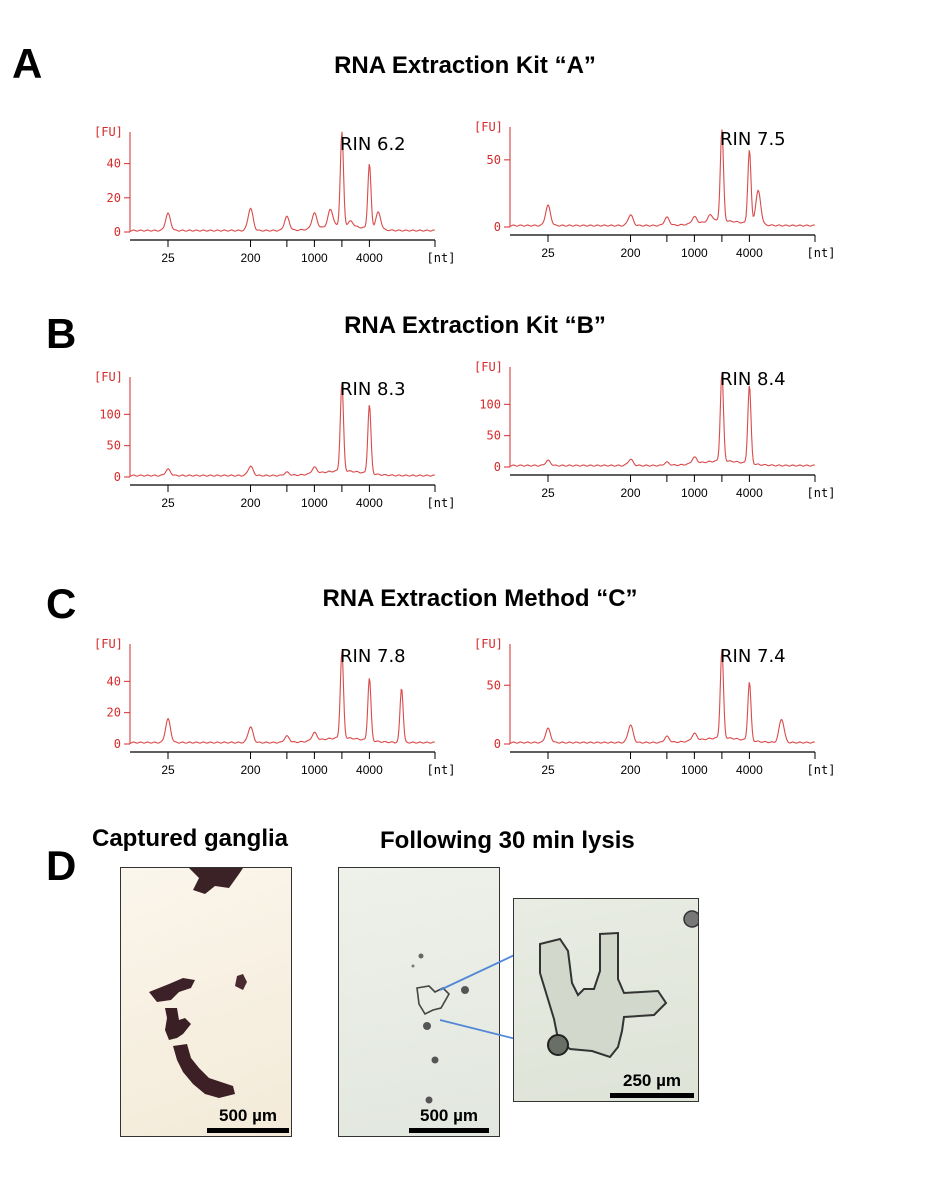 The image size is (932, 1200). I want to click on trace-c-right: [FU] 0 50 25 200 1000 4000 [nt] RIN 7.4, so click(652, 707).